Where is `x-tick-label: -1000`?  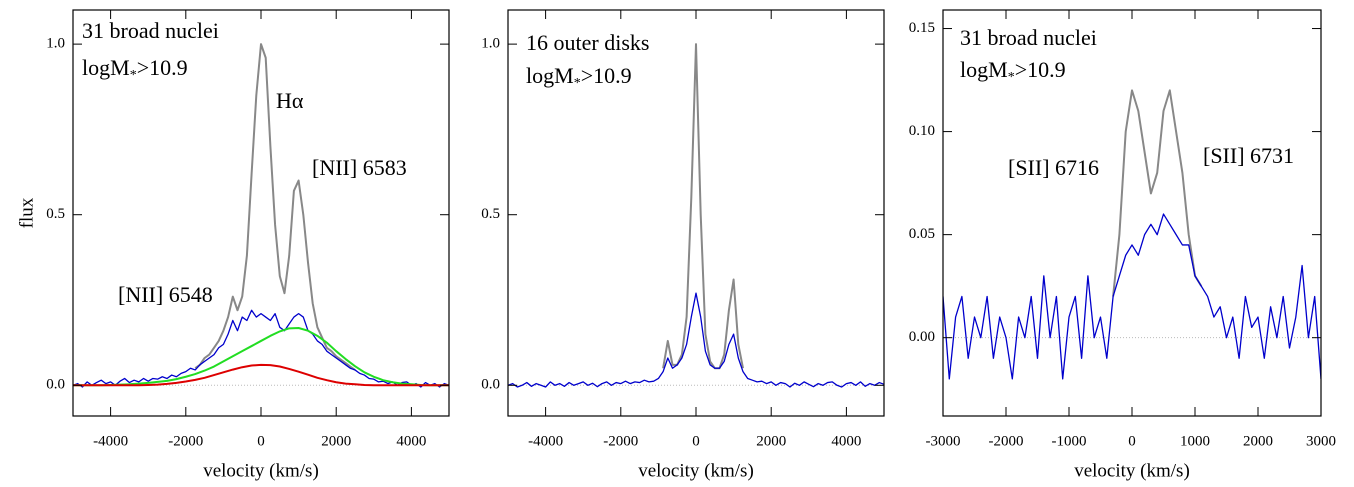
x-tick-label: -1000 is located at coordinates (1069, 441).